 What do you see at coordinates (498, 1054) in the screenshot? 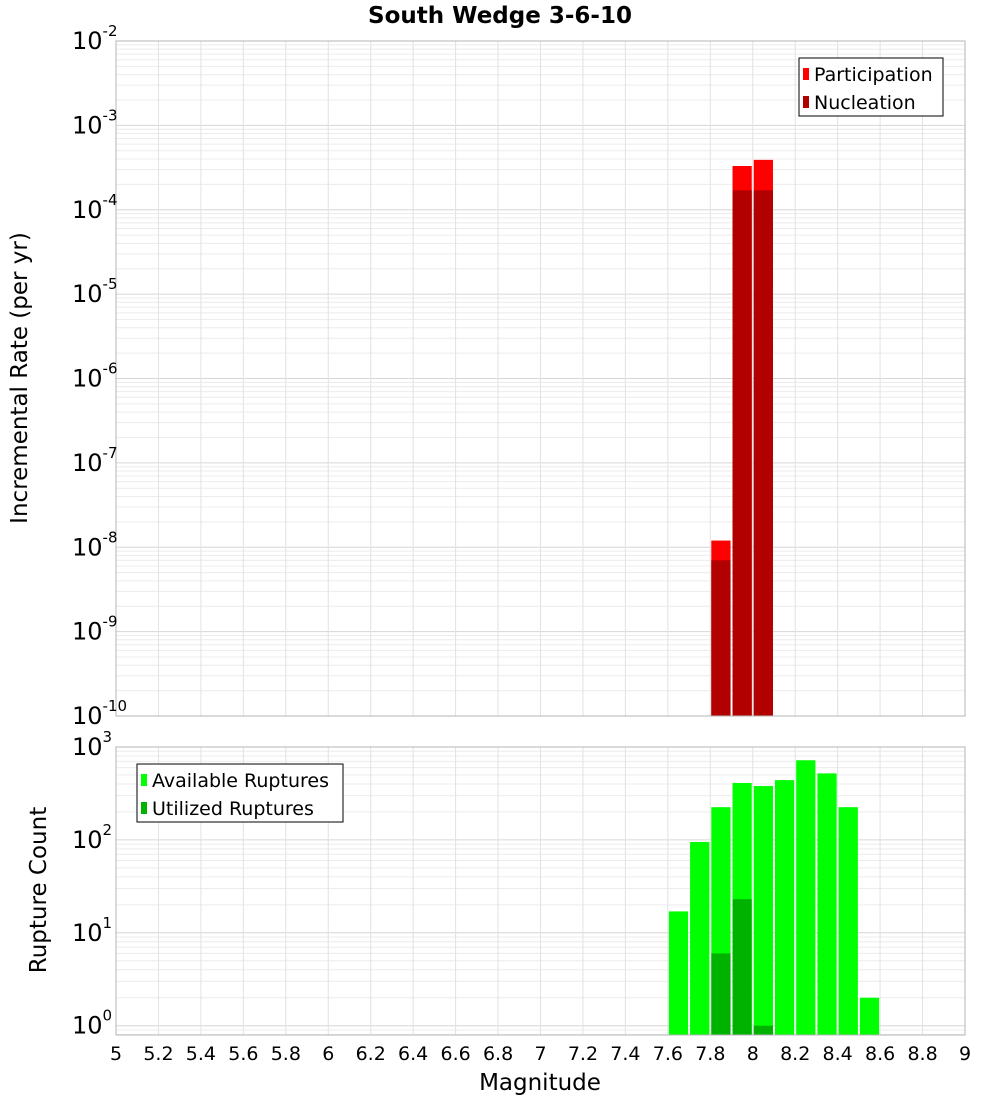
I see `x-tick-label: 6.8` at bounding box center [498, 1054].